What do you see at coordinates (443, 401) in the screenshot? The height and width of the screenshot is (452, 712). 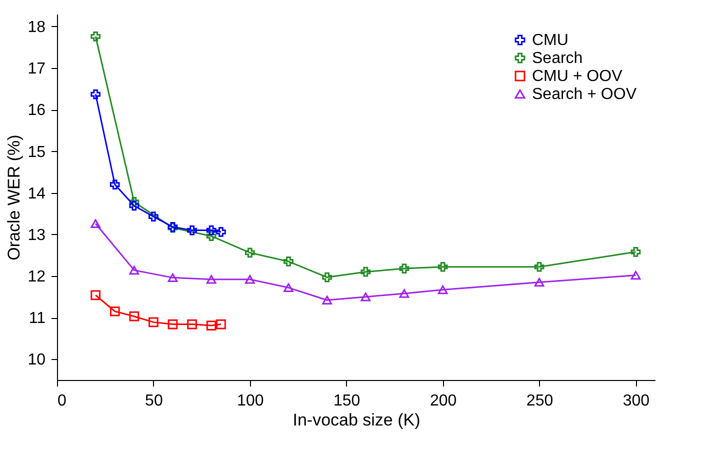 I see `x-tick-label: 200` at bounding box center [443, 401].